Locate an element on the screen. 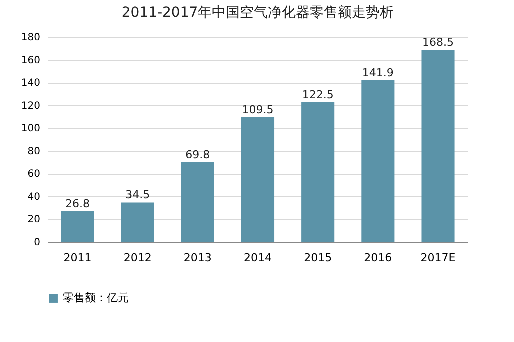 This screenshot has width=514, height=342. x-tick-label: 2016 is located at coordinates (378, 258).